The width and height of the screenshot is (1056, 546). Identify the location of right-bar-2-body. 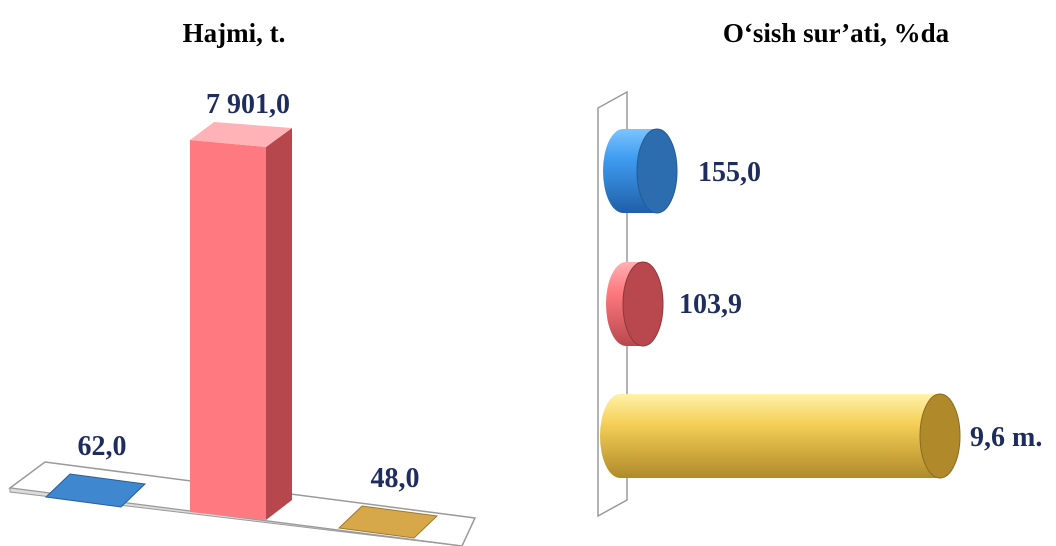
(780, 436).